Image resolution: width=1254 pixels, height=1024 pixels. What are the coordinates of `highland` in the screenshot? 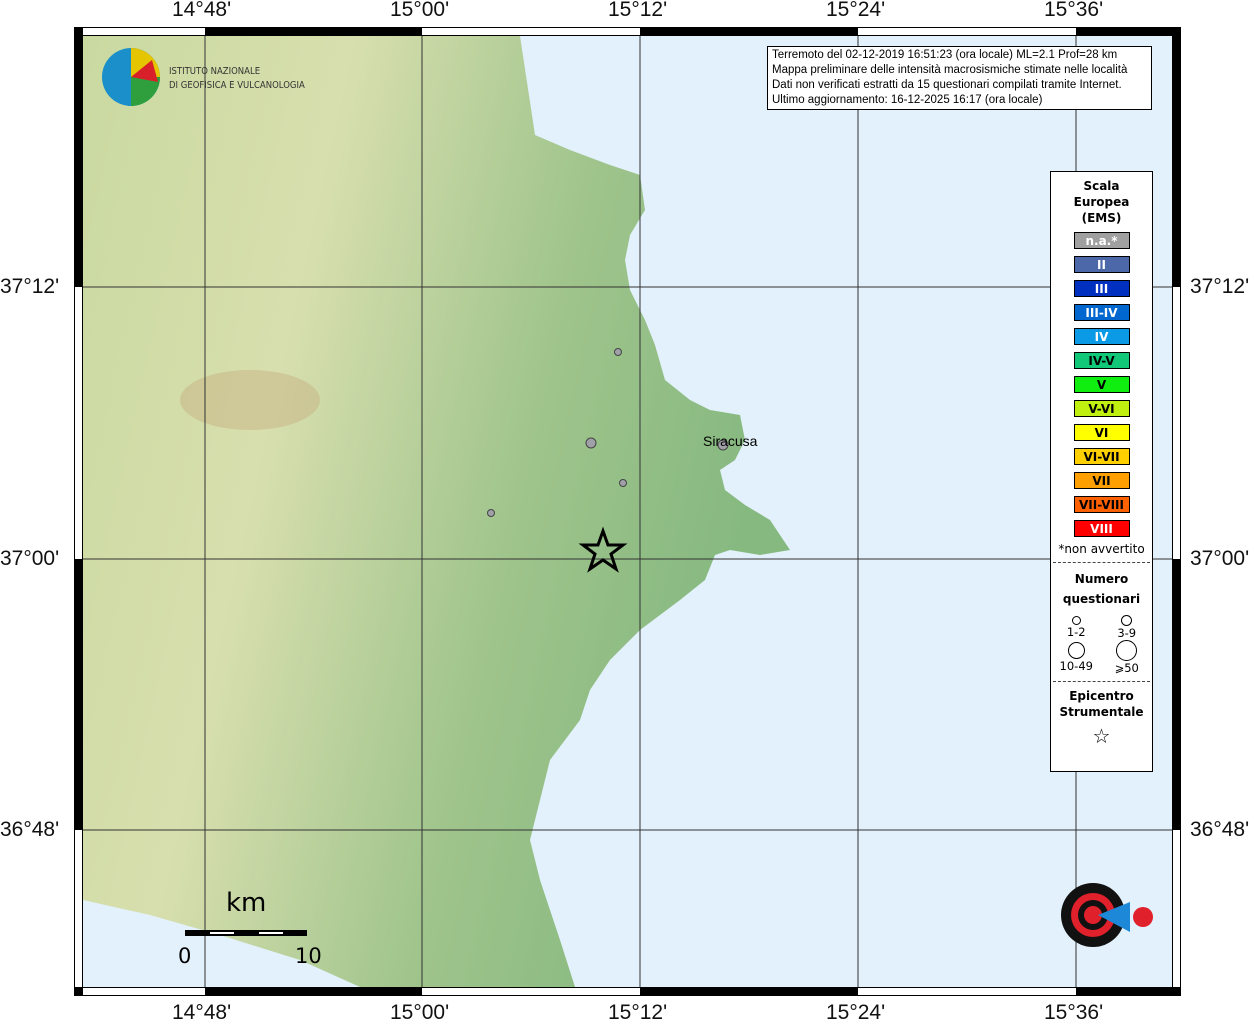 It's located at (250, 400).